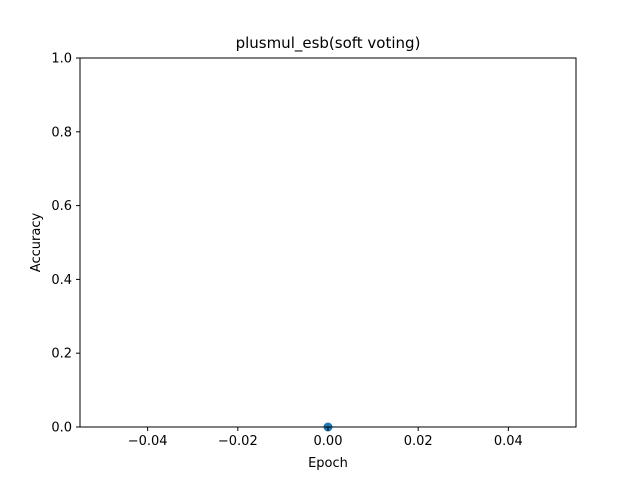 This screenshot has height=485, width=640. I want to click on x-tick-label: 0.04, so click(508, 441).